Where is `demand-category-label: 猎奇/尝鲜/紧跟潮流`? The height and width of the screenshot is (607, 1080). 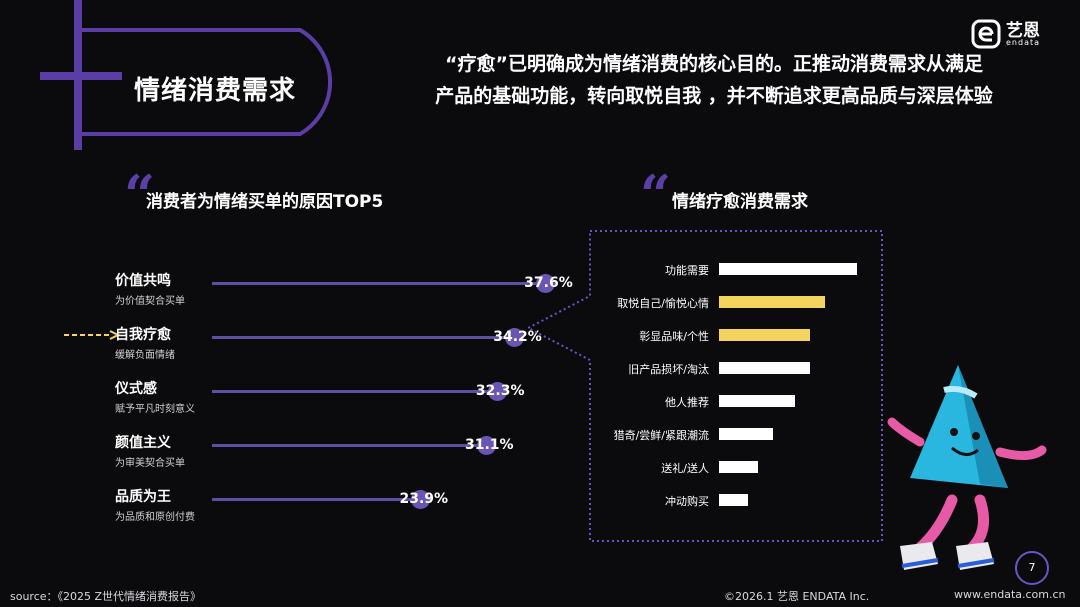 demand-category-label: 猎奇/尝鲜/紧跟潮流 is located at coordinates (661, 435).